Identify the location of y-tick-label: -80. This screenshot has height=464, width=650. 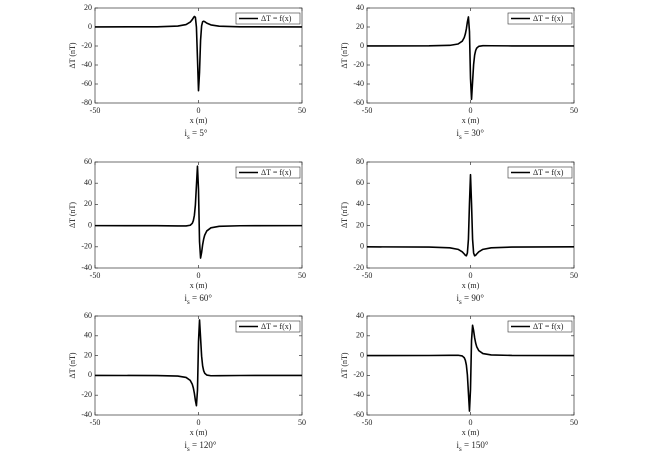
(86, 102).